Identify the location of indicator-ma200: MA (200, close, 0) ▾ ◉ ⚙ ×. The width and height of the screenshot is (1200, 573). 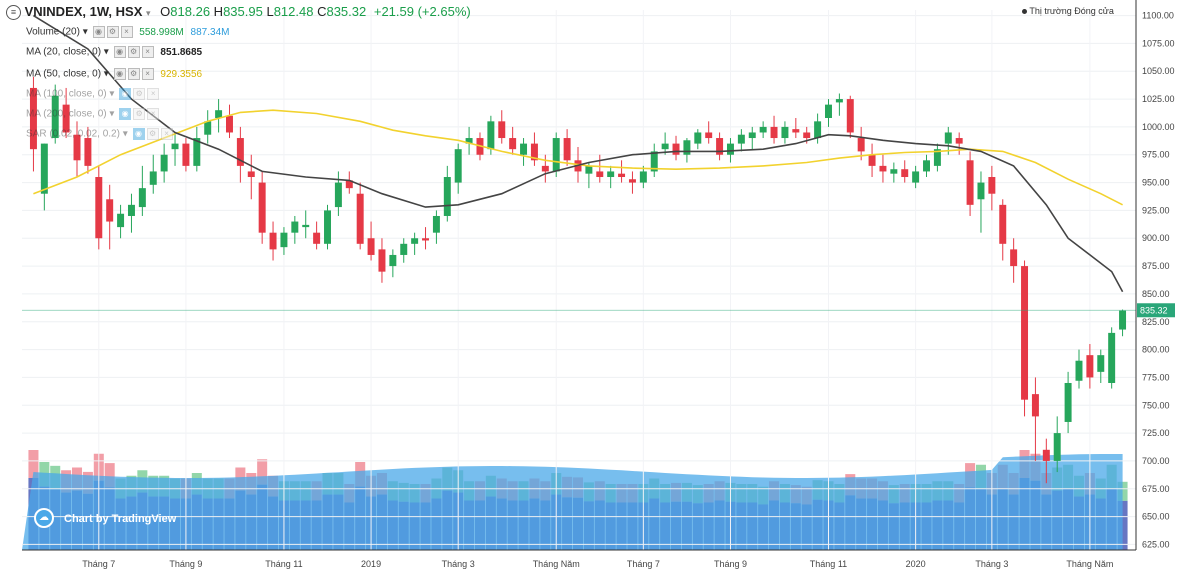
(93, 114).